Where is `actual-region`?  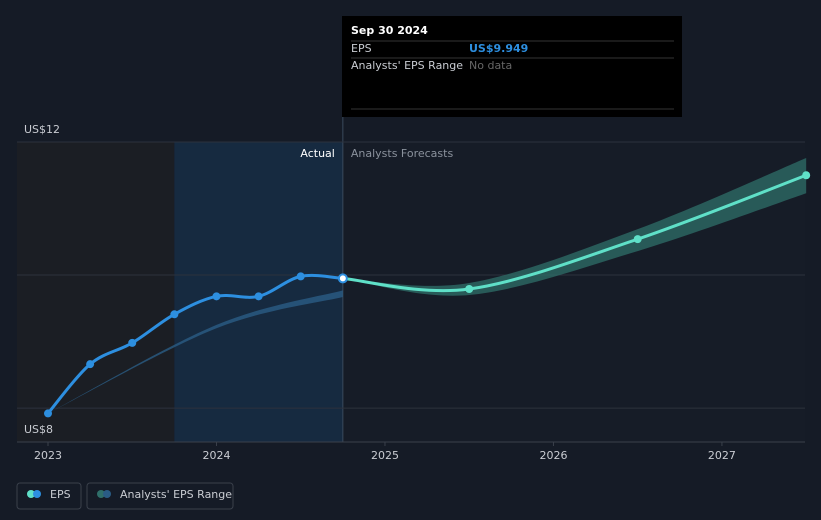 actual-region is located at coordinates (258, 292).